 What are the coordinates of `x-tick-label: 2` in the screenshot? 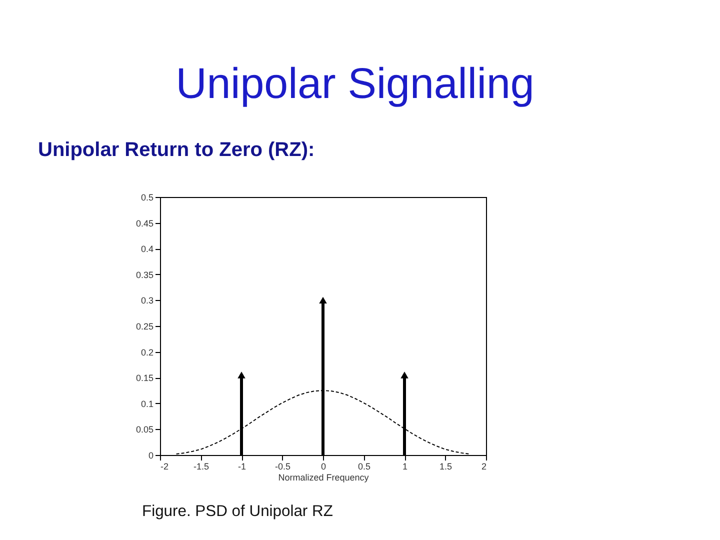 It's located at (483, 467).